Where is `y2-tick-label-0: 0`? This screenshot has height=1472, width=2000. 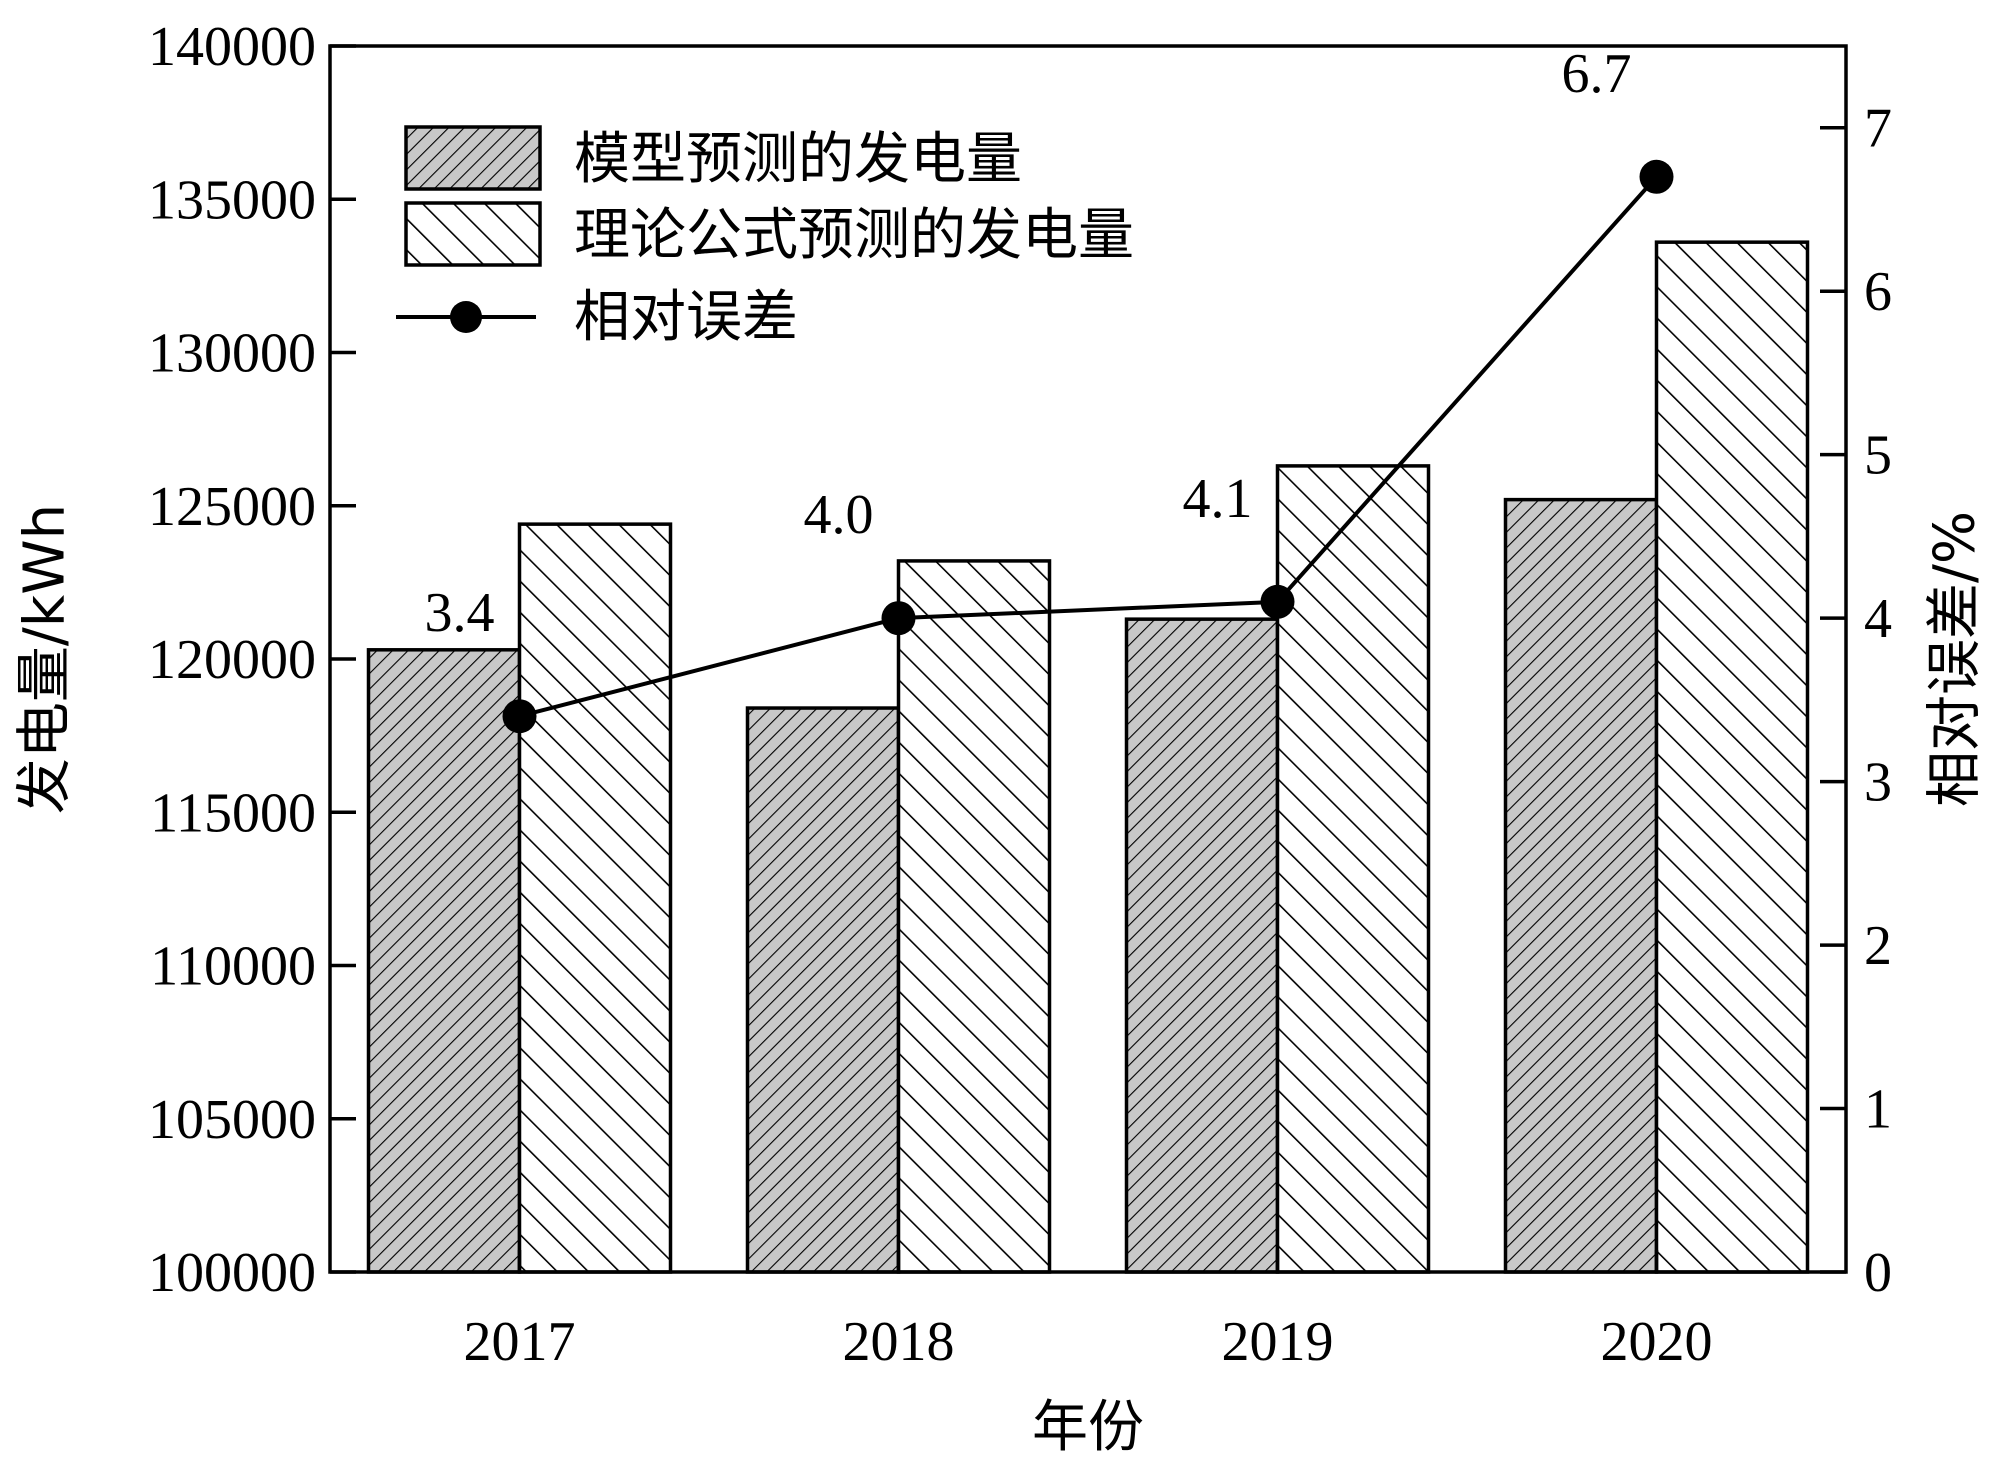
y2-tick-label-0: 0 is located at coordinates (1878, 1273).